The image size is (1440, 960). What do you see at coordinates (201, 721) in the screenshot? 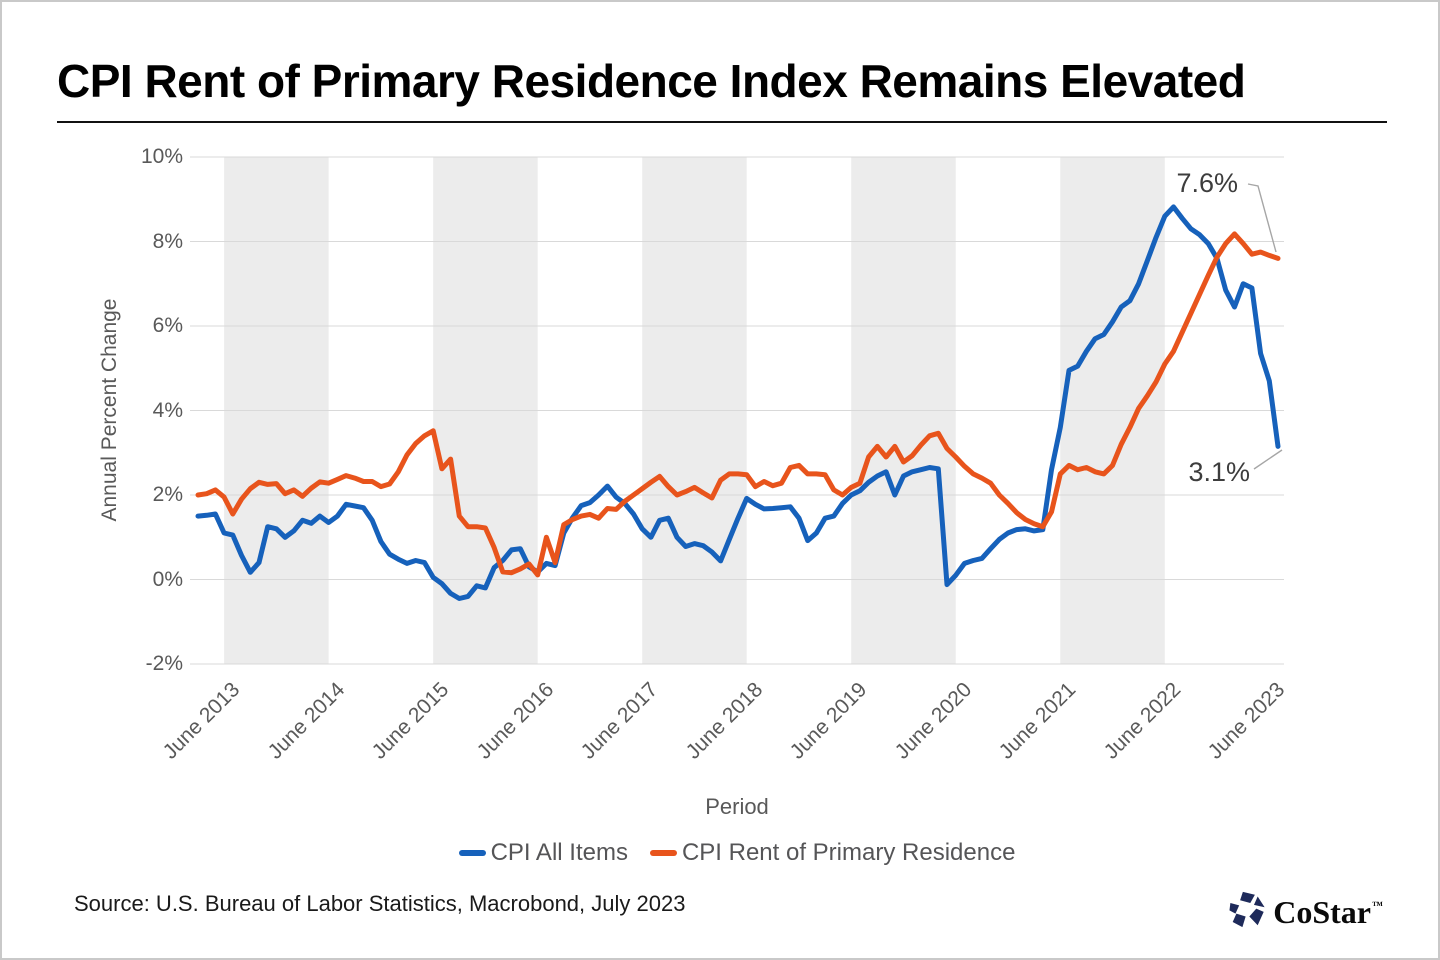
I see `x-tick-label: June 2013` at bounding box center [201, 721].